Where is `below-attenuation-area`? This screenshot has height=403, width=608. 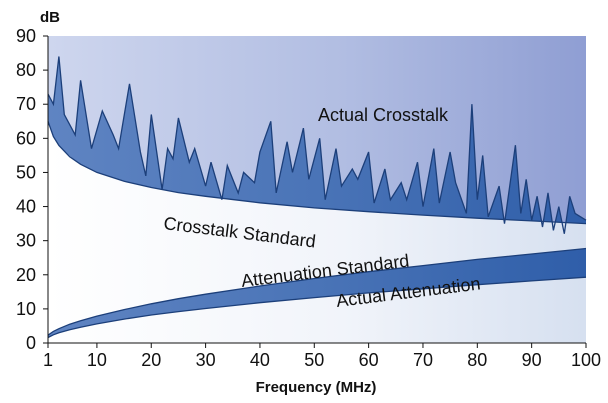 below-attenuation-area is located at coordinates (317, 310).